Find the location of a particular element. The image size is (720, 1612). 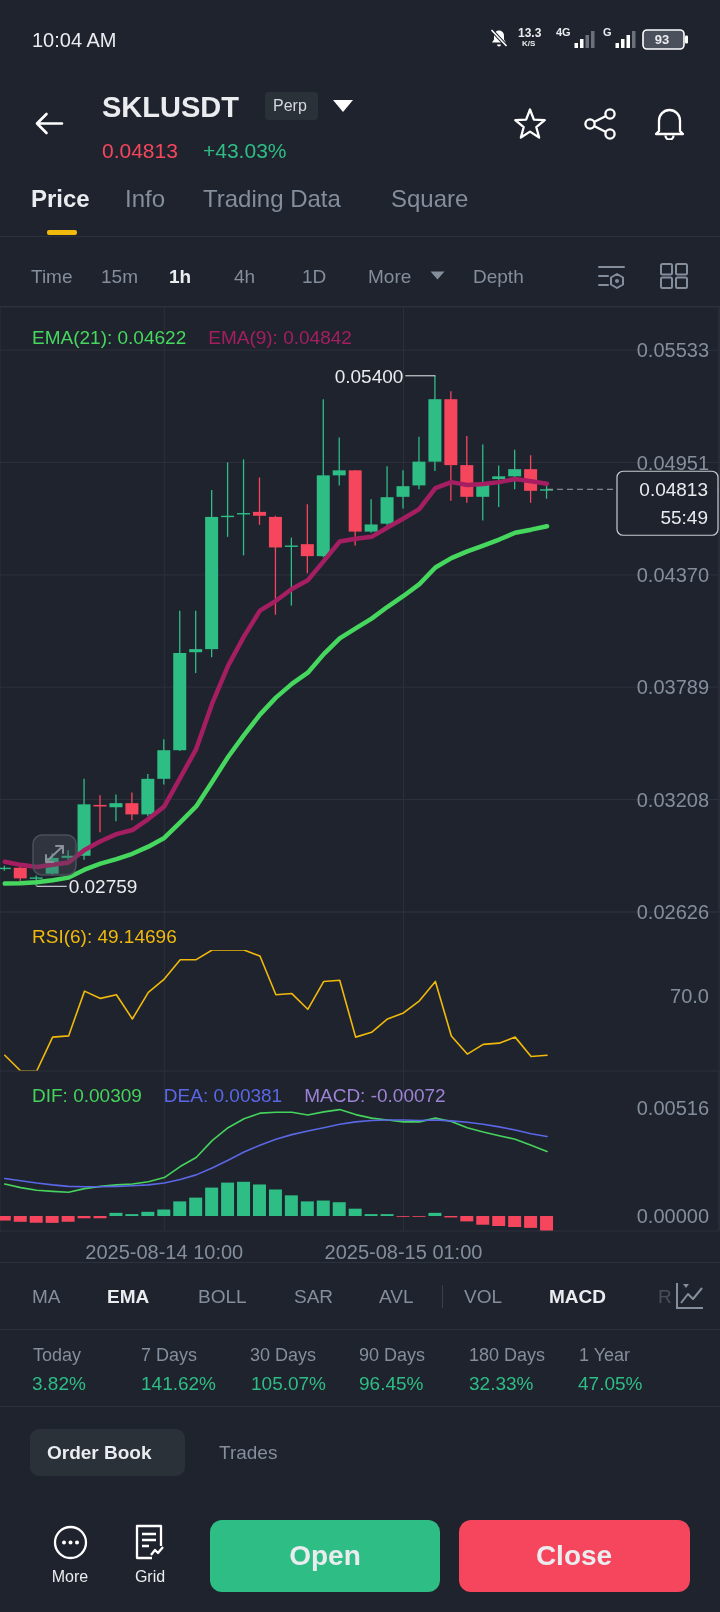

text: +43.03% is located at coordinates (245, 151).